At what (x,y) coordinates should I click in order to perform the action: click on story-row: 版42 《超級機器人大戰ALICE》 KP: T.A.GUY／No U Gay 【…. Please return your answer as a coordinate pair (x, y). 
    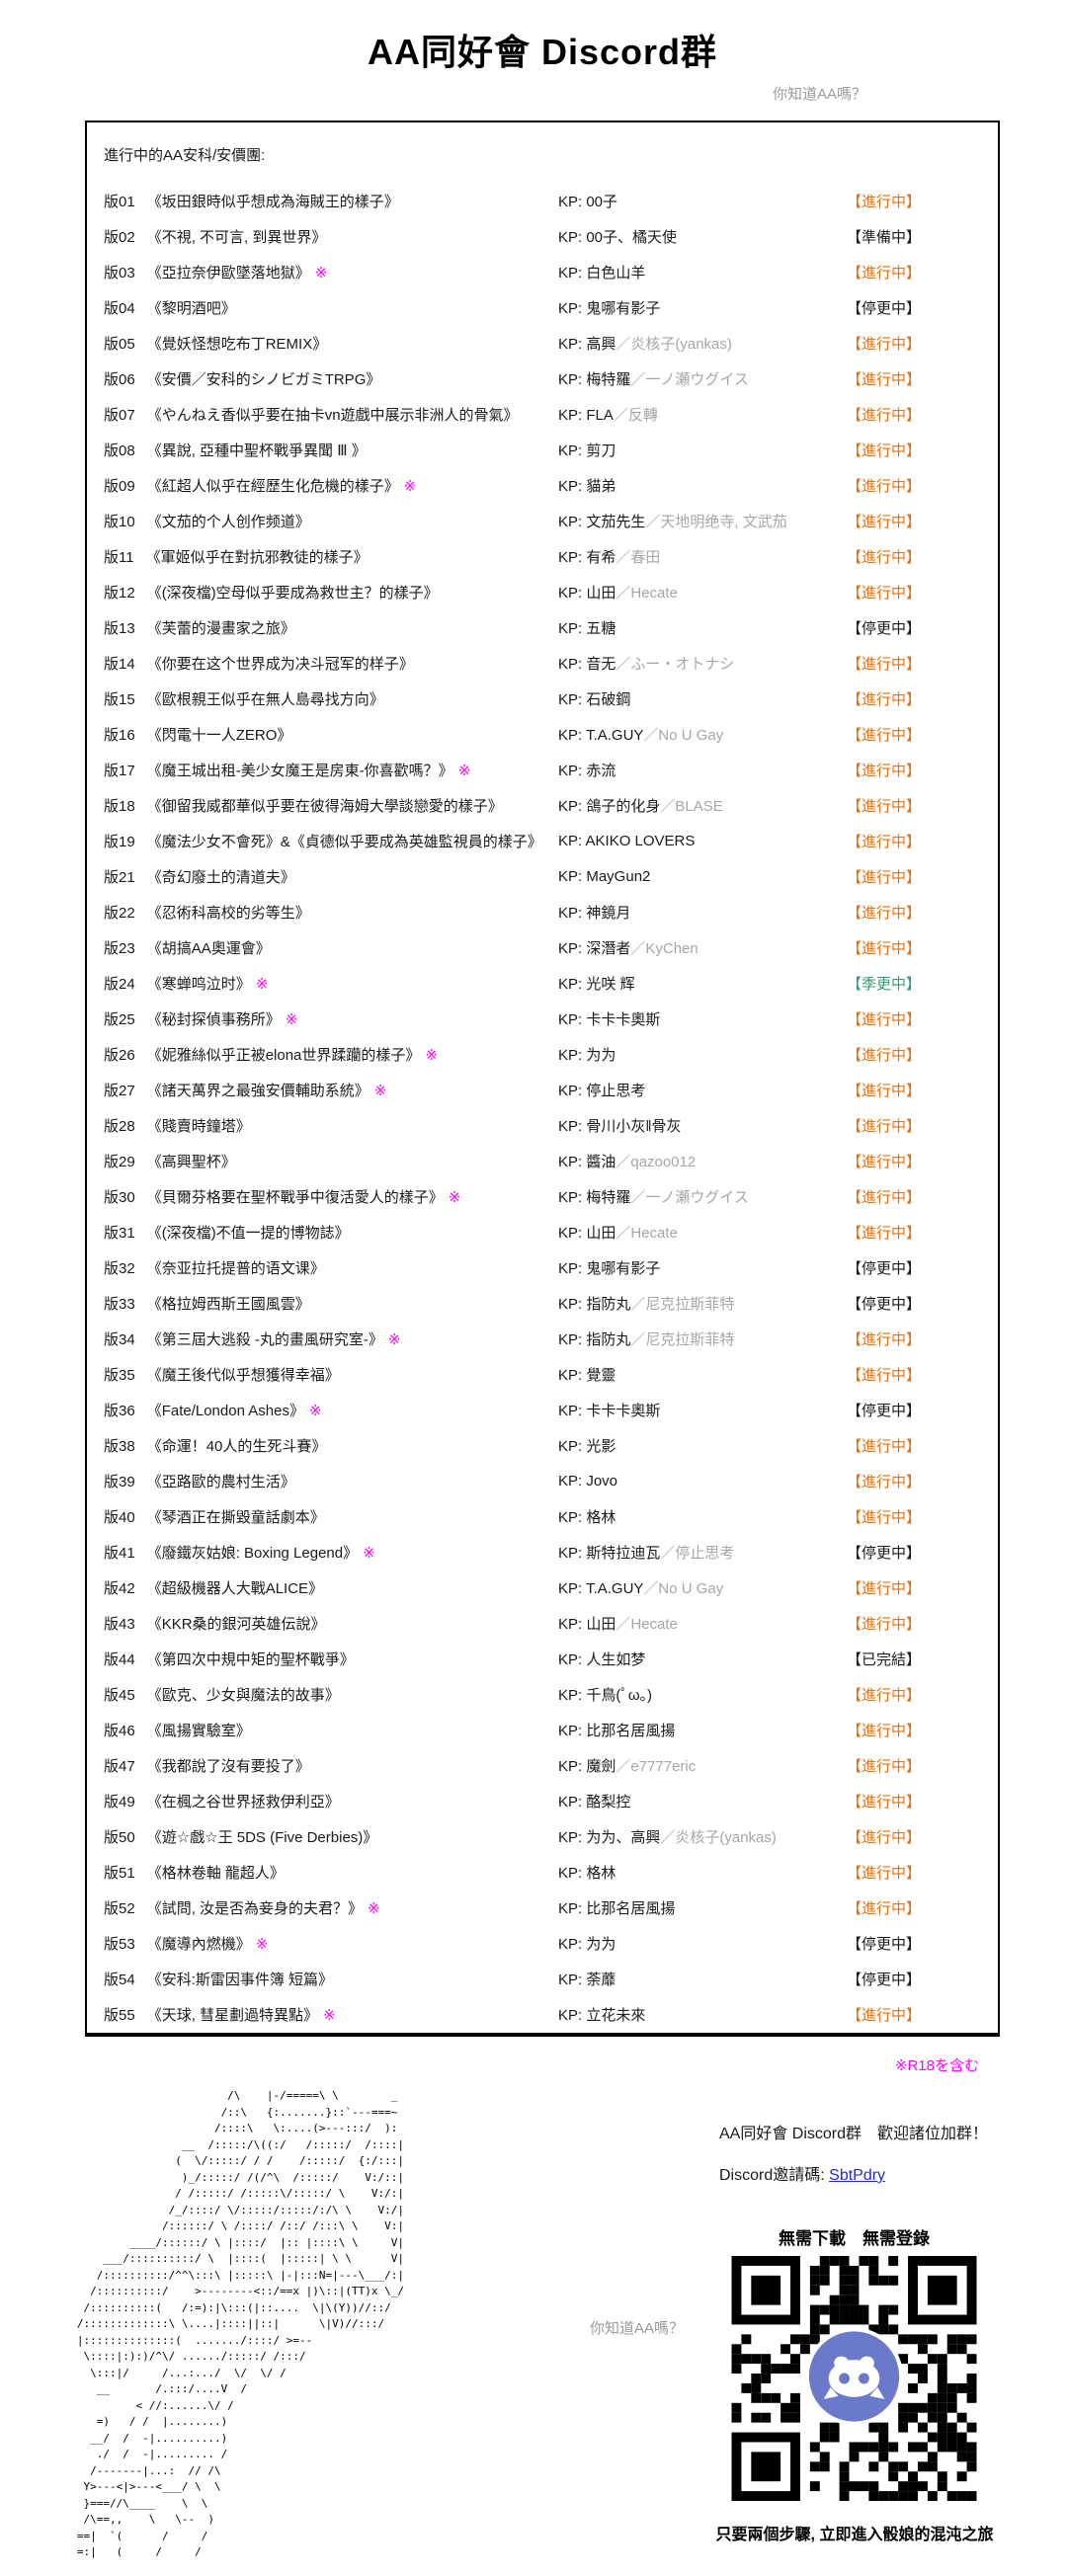
    Looking at the image, I should click on (551, 1587).